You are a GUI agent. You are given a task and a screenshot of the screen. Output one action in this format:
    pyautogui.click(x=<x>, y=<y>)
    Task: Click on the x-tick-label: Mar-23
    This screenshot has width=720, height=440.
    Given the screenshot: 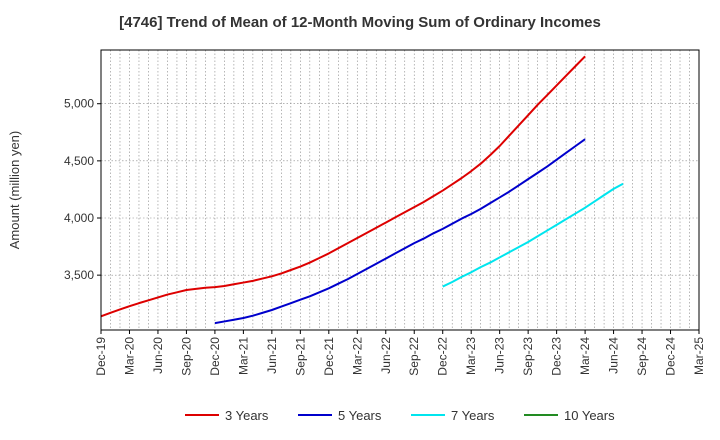 What is the action you would take?
    pyautogui.click(x=471, y=356)
    